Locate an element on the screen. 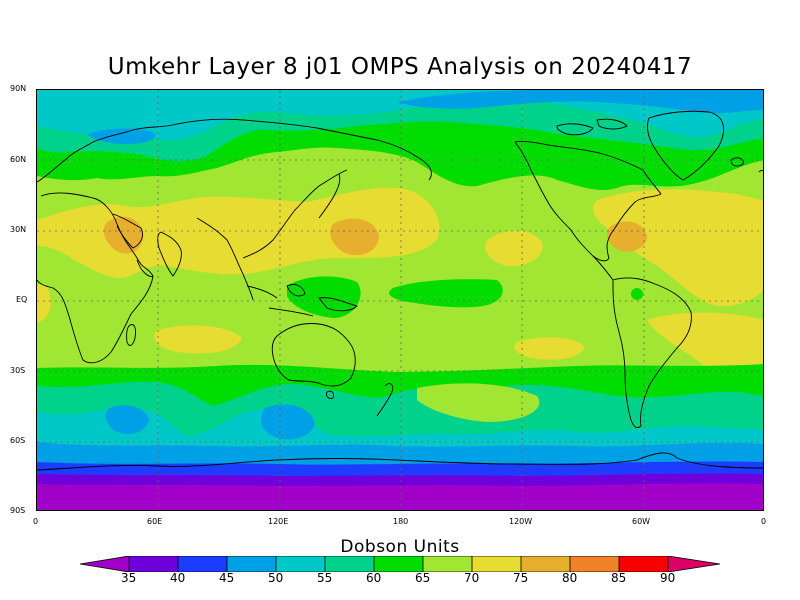 The width and height of the screenshot is (800, 600). lon-label-120e: 120E is located at coordinates (278, 521).